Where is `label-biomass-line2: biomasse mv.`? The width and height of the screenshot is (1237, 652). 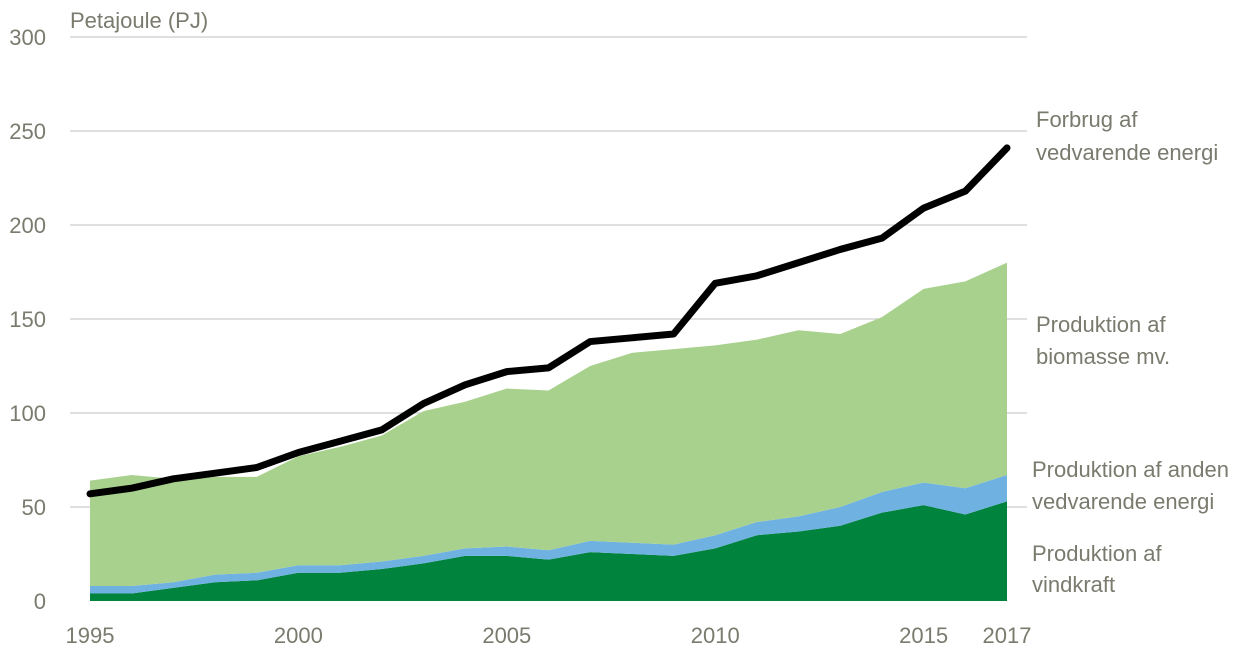 label-biomass-line2: biomasse mv. is located at coordinates (1103, 356).